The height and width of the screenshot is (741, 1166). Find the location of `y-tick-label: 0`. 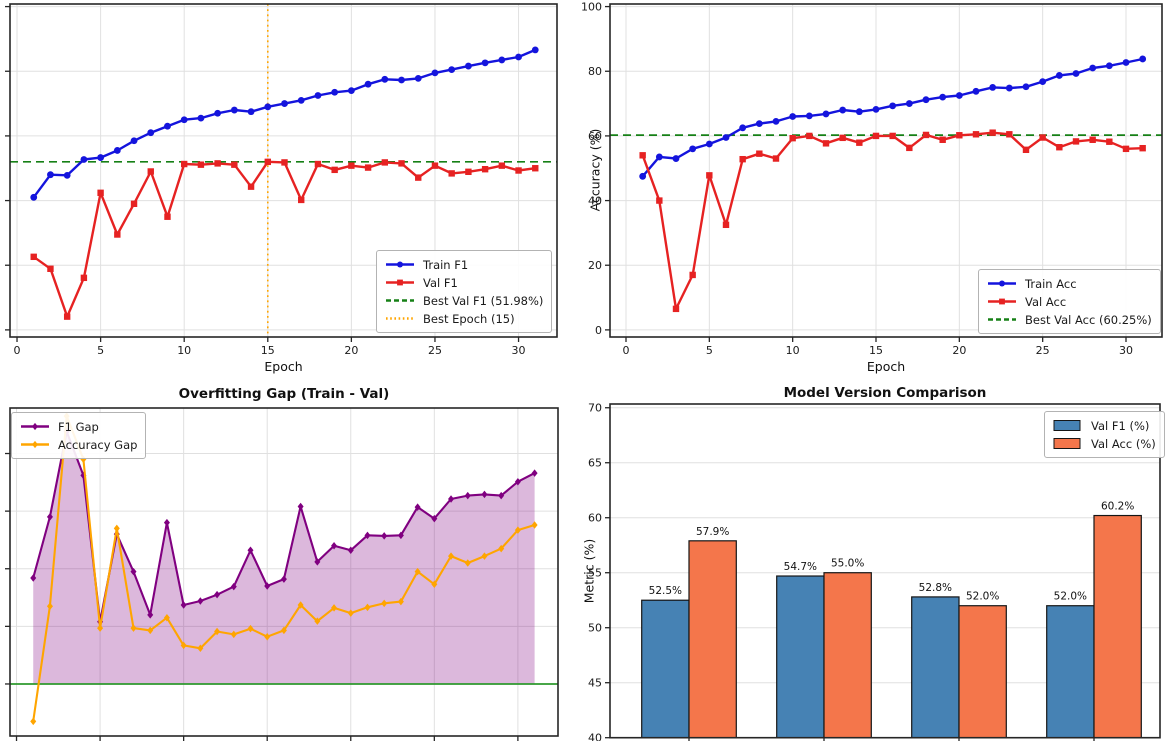

y-tick-label: 0 is located at coordinates (598, 330).